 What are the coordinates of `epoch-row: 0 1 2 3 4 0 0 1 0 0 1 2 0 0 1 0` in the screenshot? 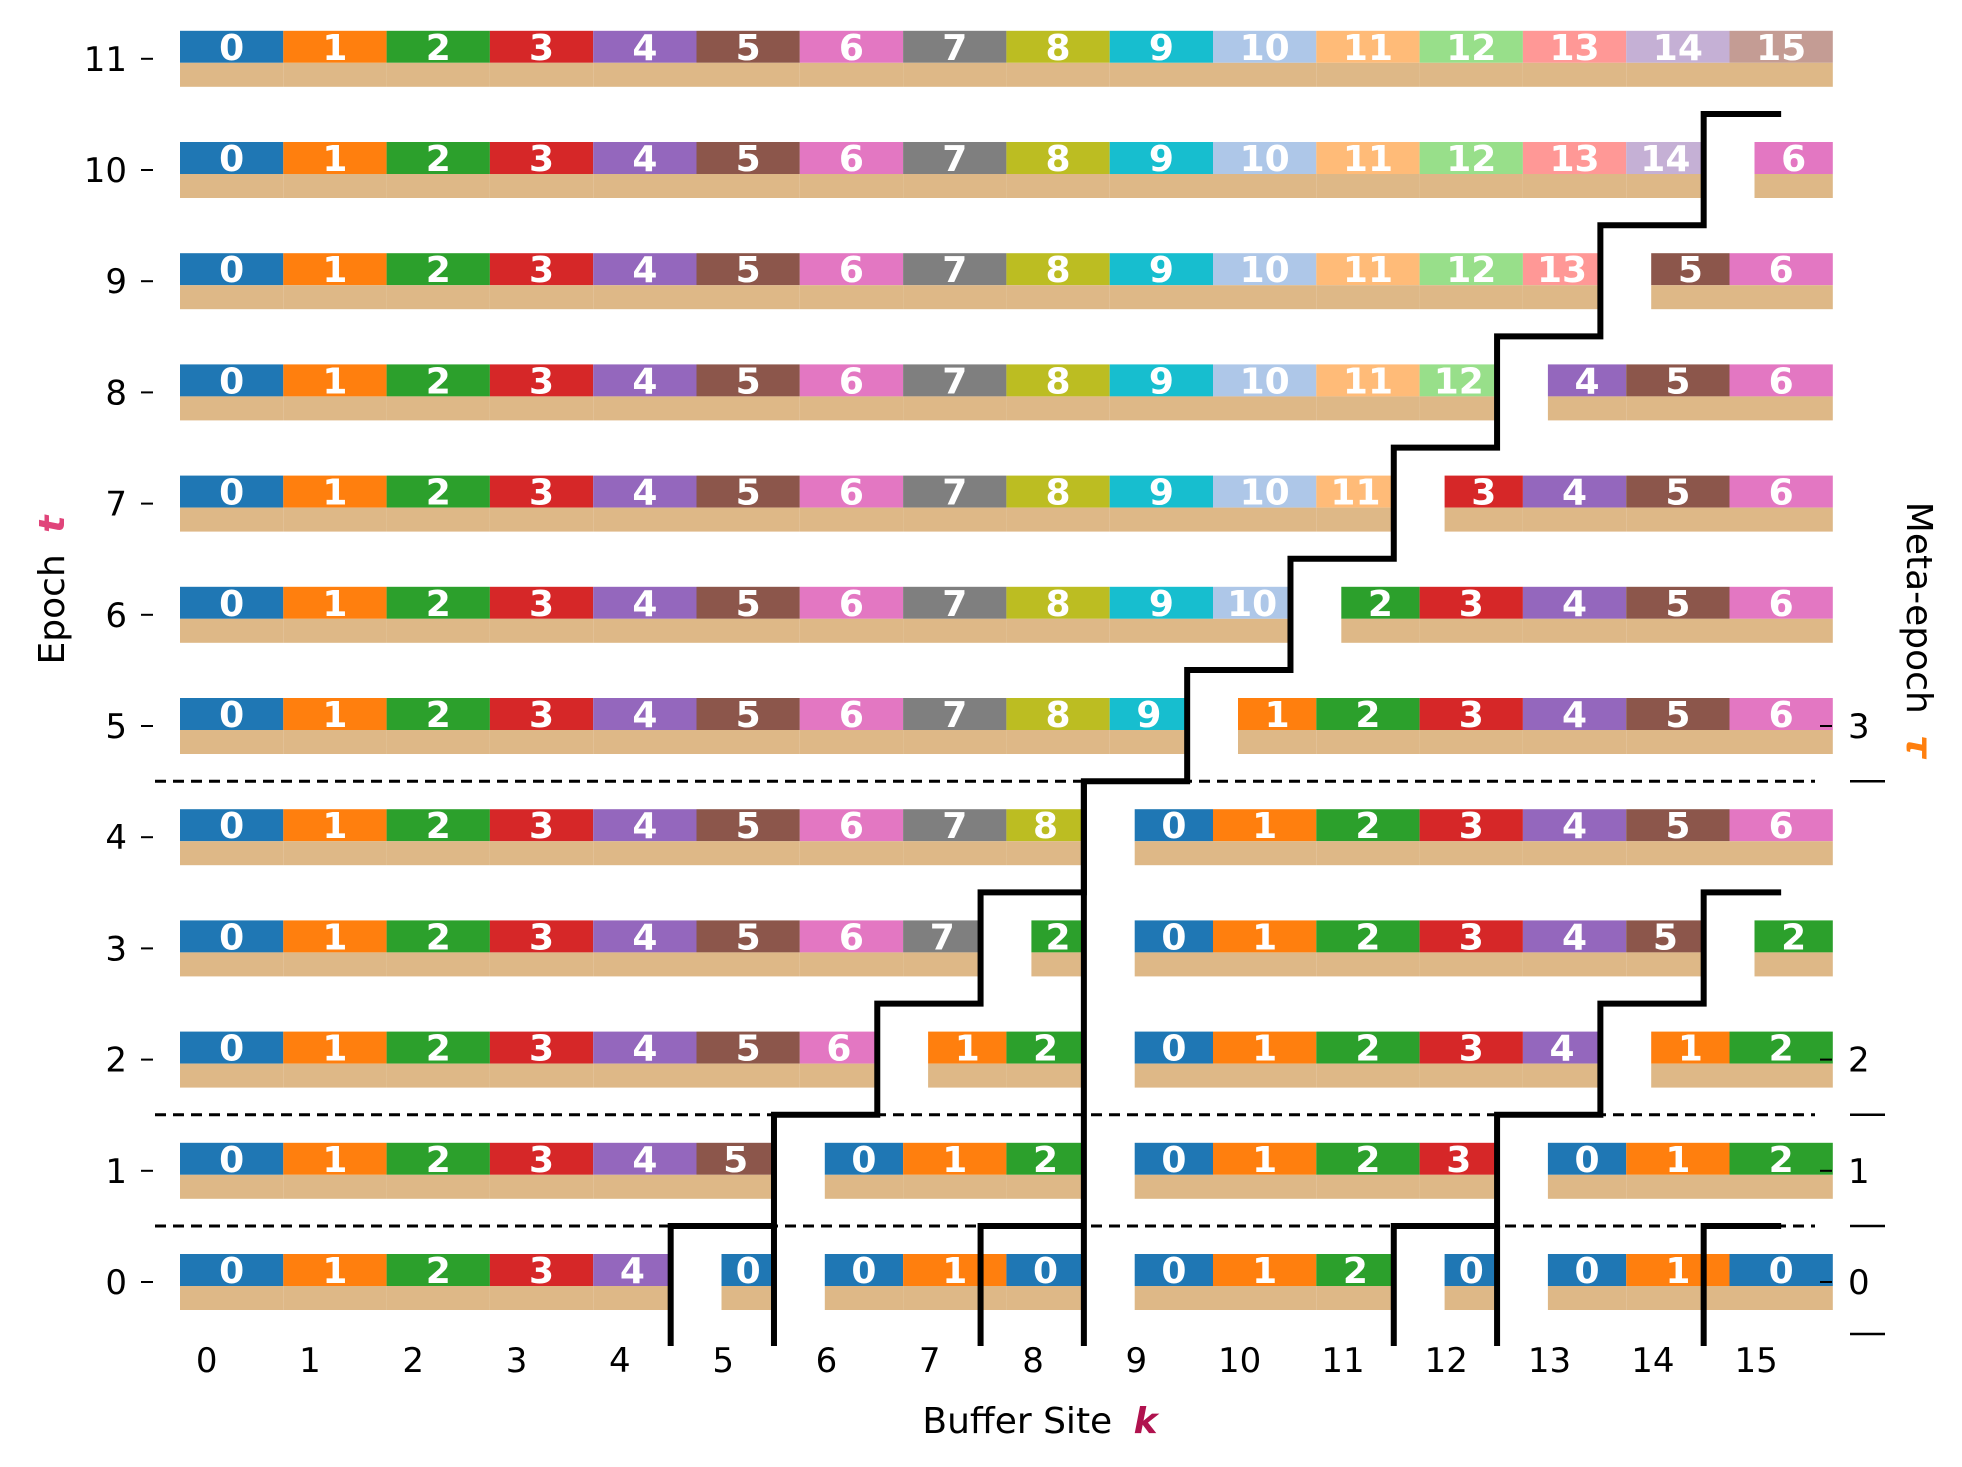 It's located at (1006, 1280).